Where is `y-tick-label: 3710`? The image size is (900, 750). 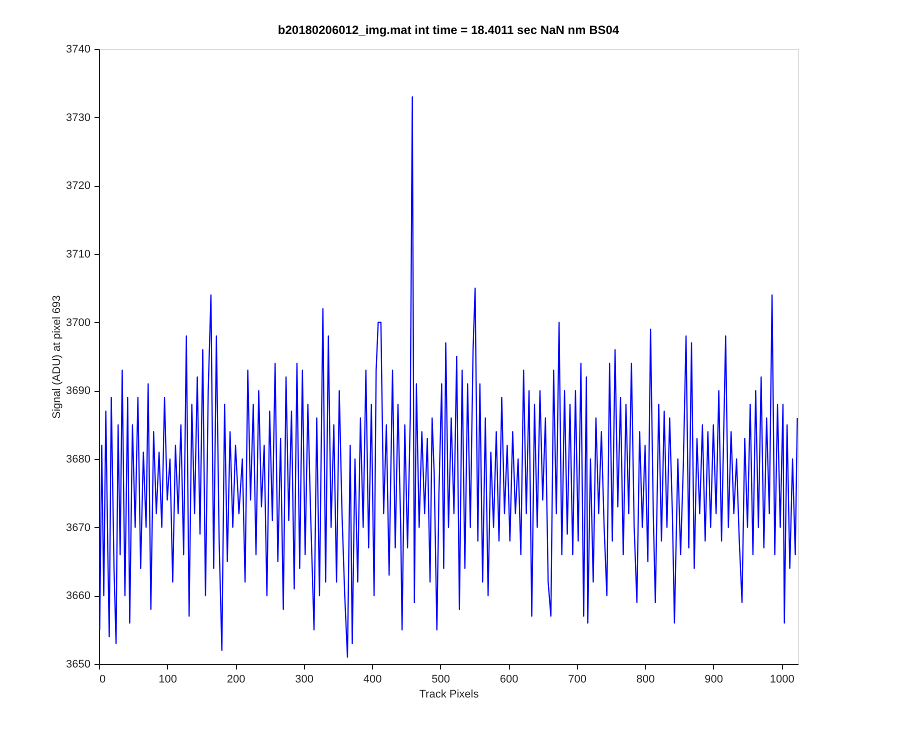
y-tick-label: 3710 is located at coordinates (78, 254).